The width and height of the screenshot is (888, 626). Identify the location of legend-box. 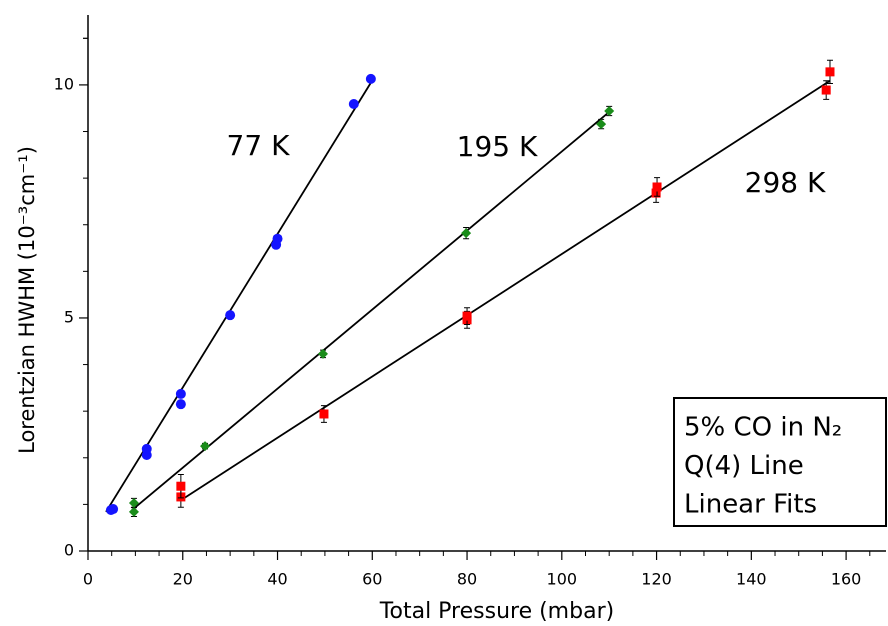
(780, 462).